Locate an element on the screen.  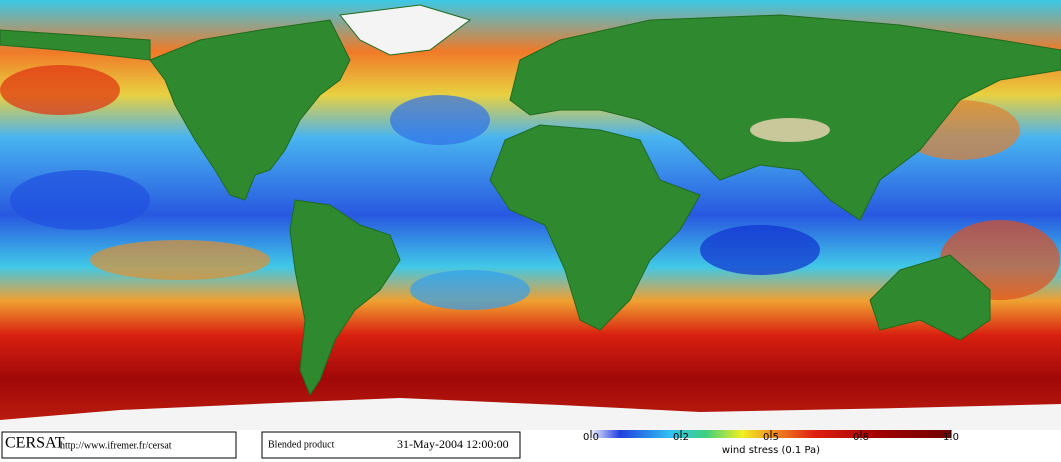
tibet is located at coordinates (790, 130).